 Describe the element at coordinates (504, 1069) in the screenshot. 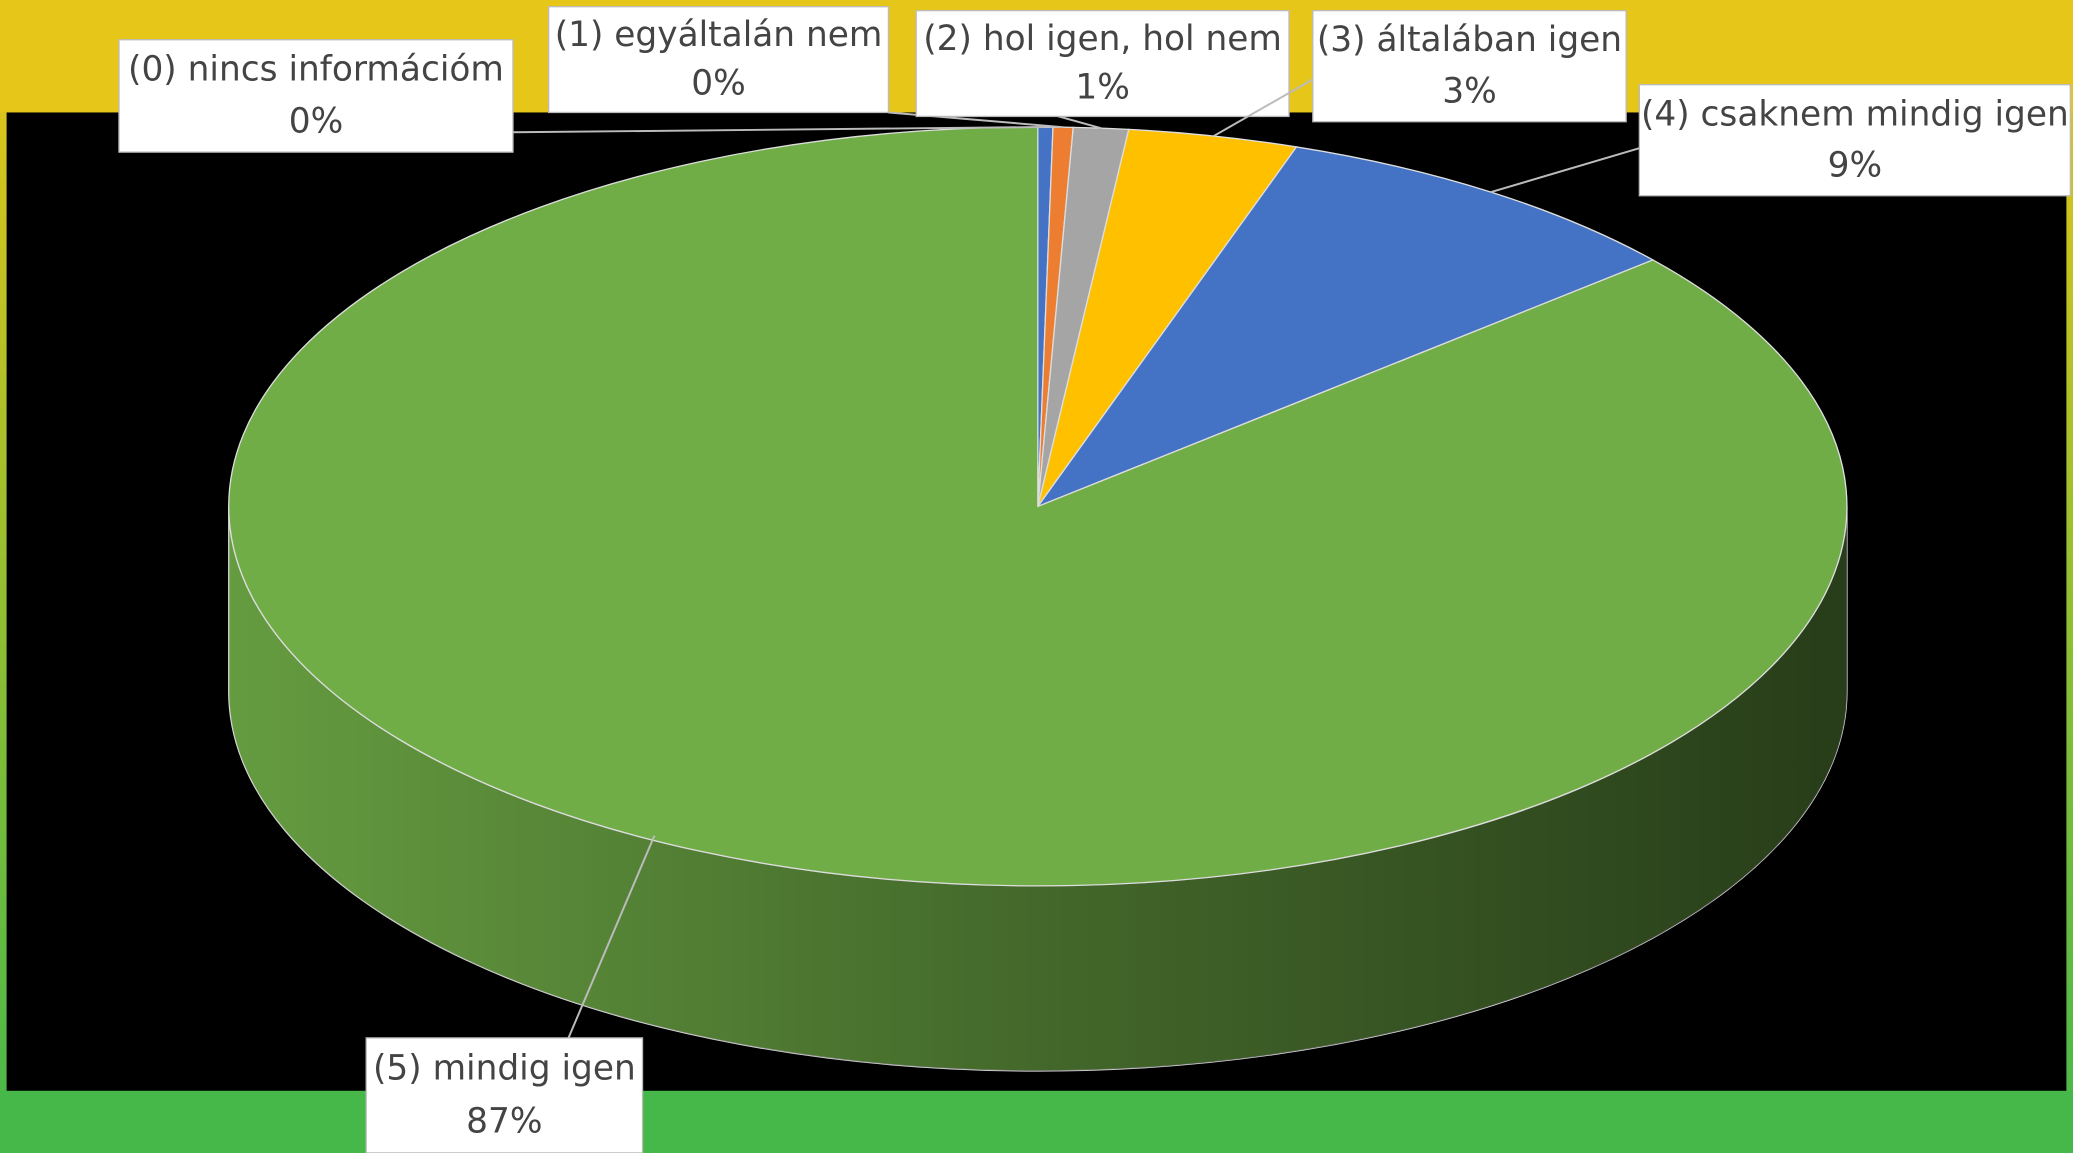

I see `slice-label: (5) mindig igen` at that location.